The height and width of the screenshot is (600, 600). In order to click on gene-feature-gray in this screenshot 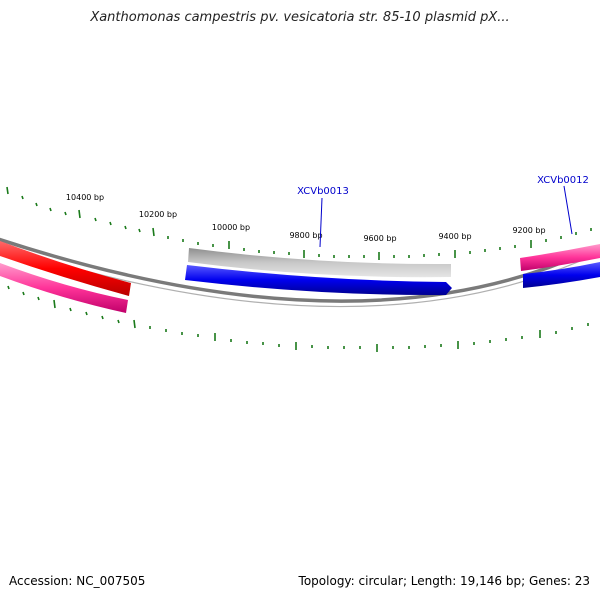, I will do `click(319, 263)`.